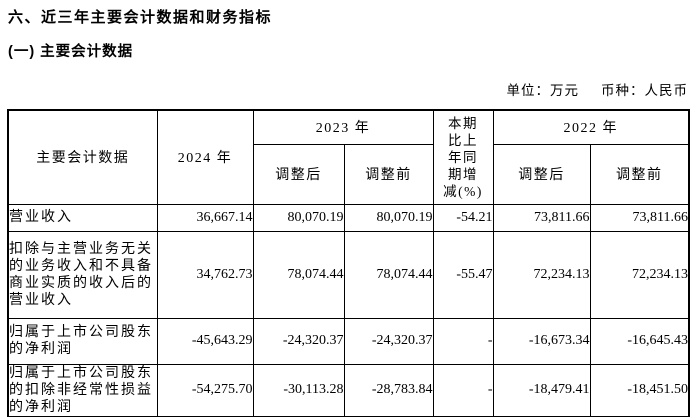 This screenshot has width=695, height=417. Describe the element at coordinates (298, 390) in the screenshot. I see `value-2023-adjusted: -30,113.28` at that location.